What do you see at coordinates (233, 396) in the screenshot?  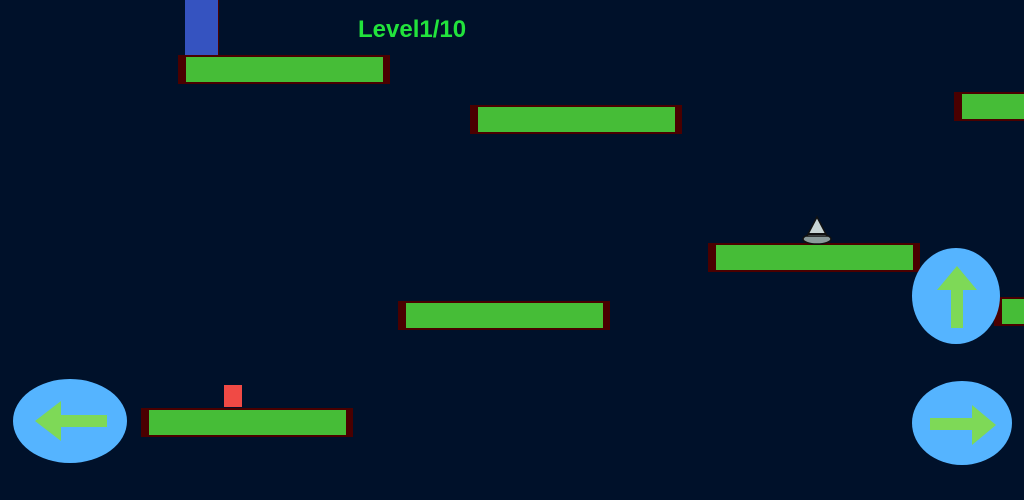 I see `enemy-square` at bounding box center [233, 396].